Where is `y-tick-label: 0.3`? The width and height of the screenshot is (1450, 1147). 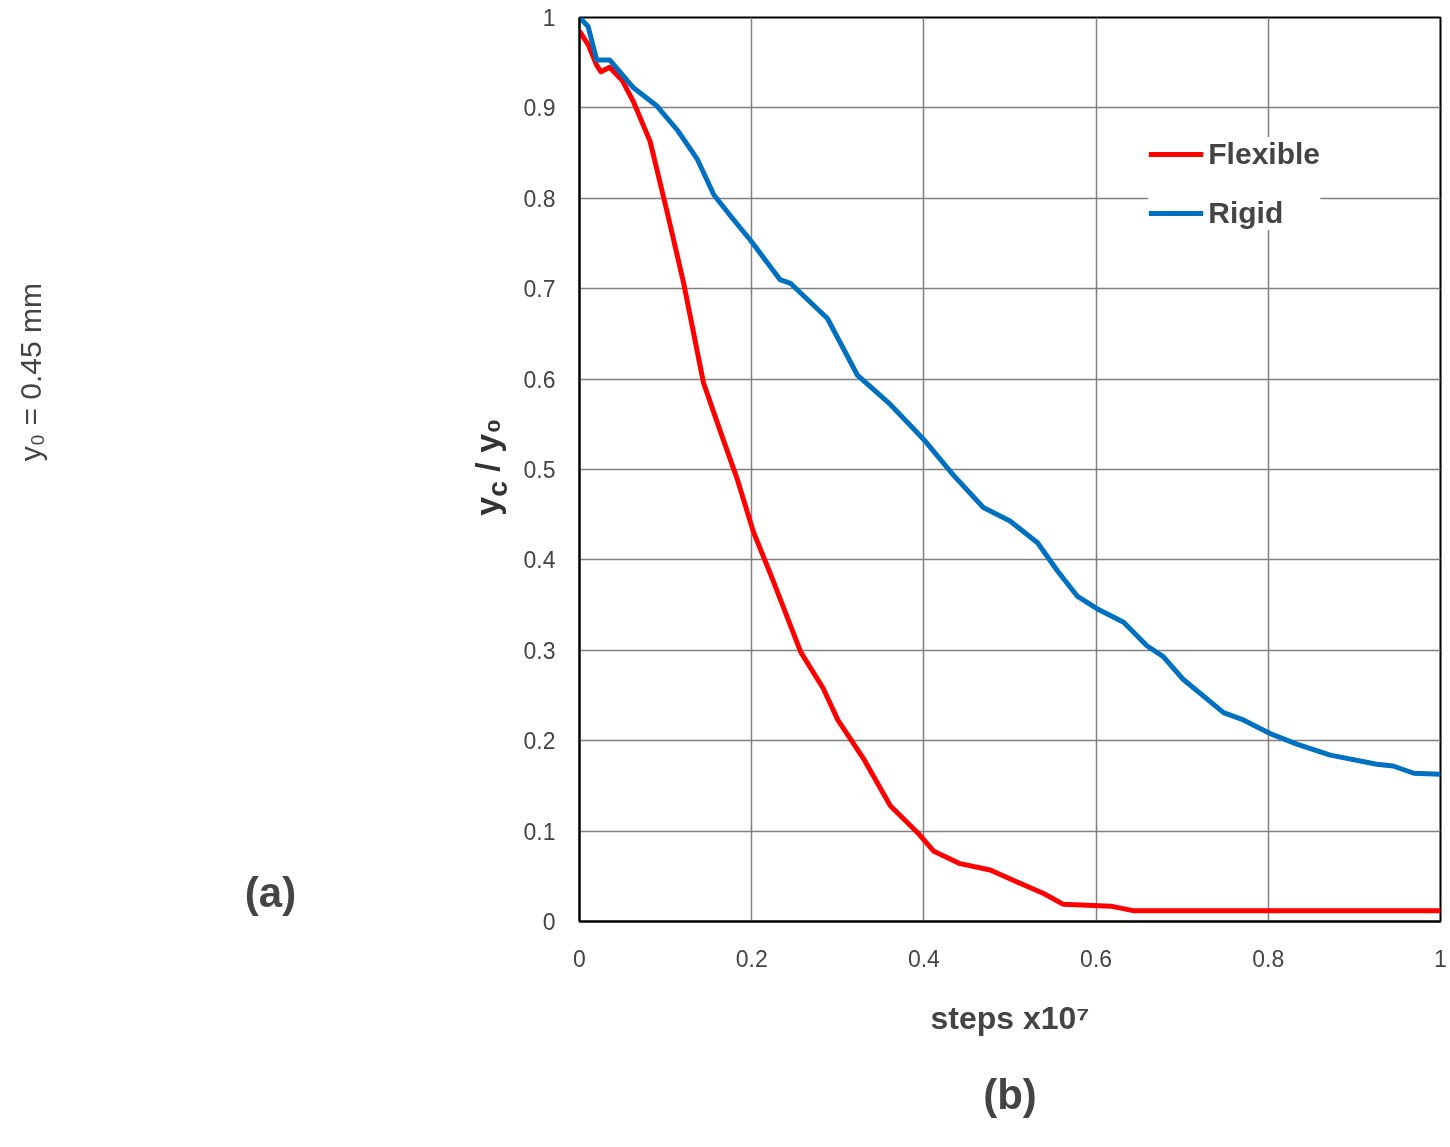
y-tick-label: 0.3 is located at coordinates (539, 650).